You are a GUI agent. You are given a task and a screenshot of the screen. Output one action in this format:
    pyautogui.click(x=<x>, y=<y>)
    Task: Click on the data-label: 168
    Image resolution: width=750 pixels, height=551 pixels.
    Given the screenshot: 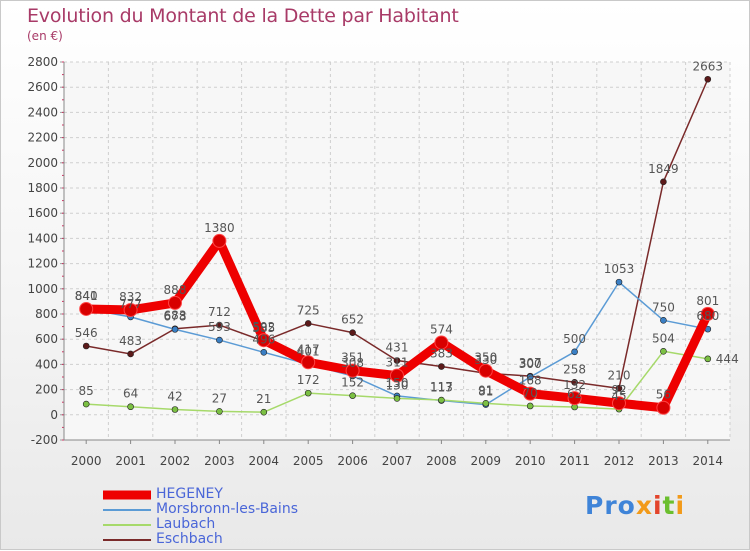 What is the action you would take?
    pyautogui.click(x=530, y=381)
    